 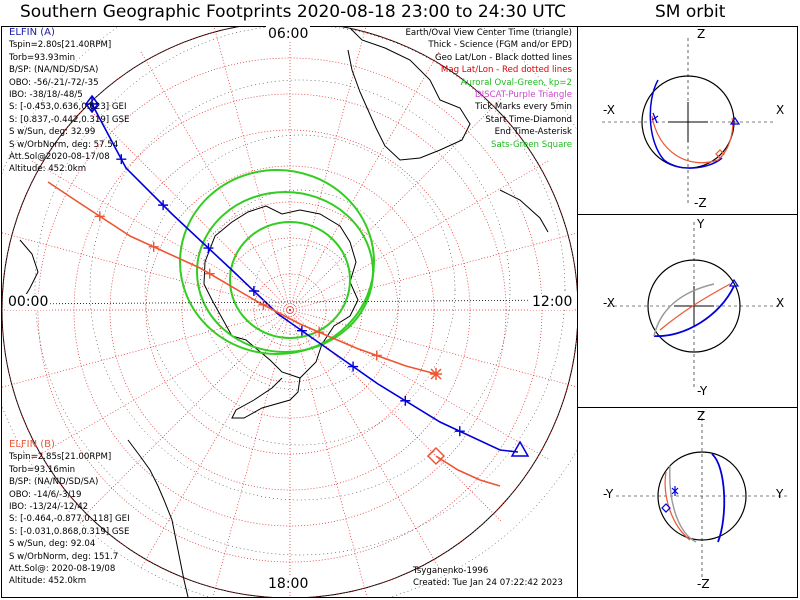 What do you see at coordinates (54, 482) in the screenshot?
I see `elfin-b-info-line: B/SP: (NA/ND/SD/SA)` at bounding box center [54, 482].